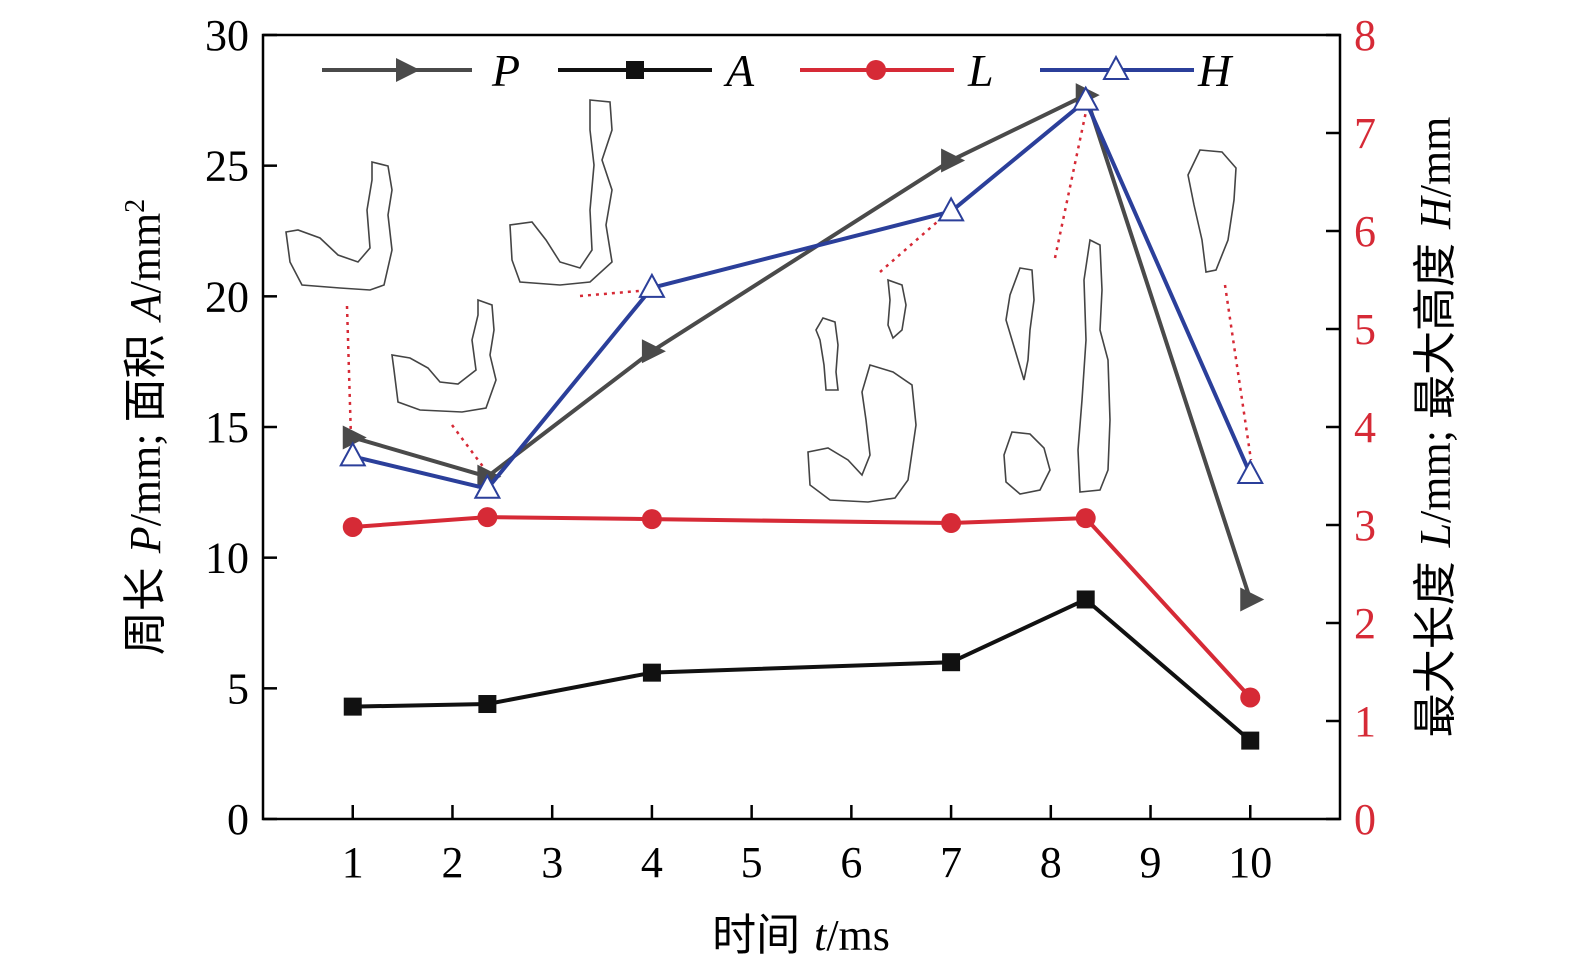 Image resolution: width=1575 pixels, height=976 pixels. I want to click on sketch-t7c, so click(862, 433).